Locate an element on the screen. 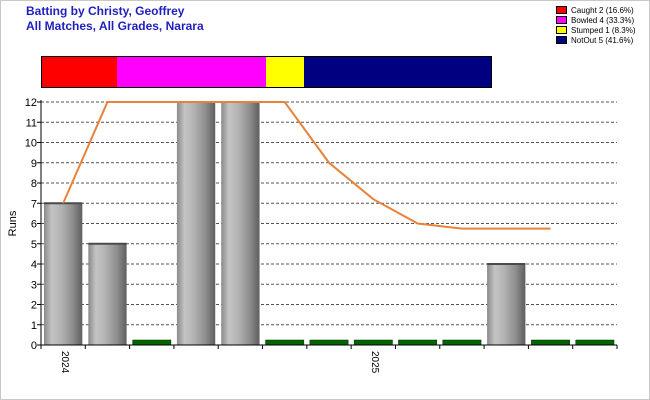 This screenshot has height=400, width=650. legend-swatch-stumped is located at coordinates (561, 30).